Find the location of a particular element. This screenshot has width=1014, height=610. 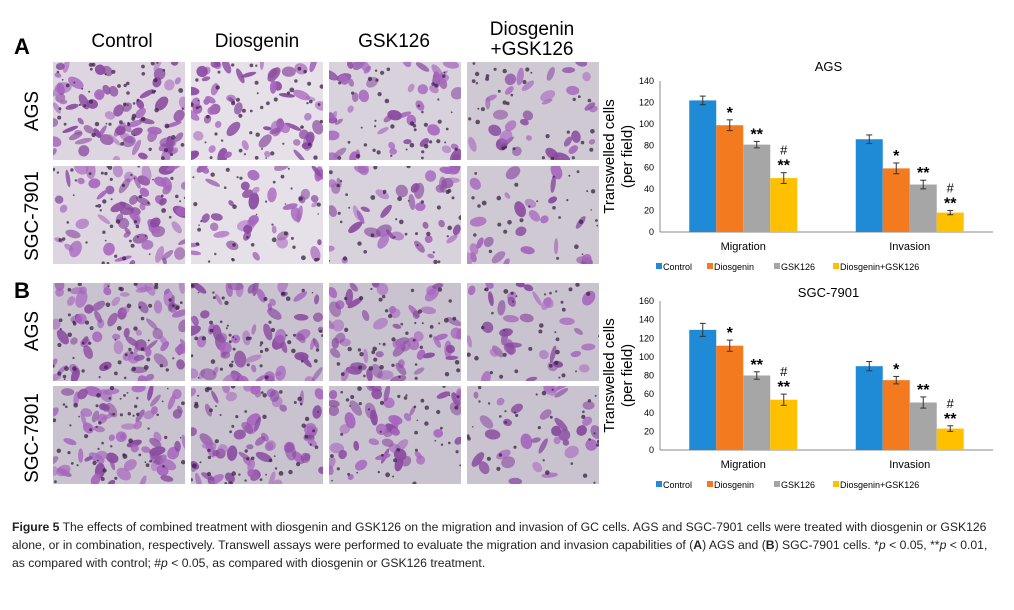

caption-b: B is located at coordinates (770, 545).